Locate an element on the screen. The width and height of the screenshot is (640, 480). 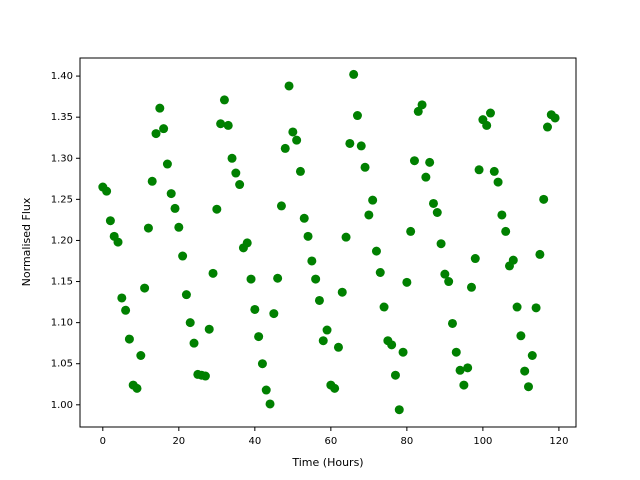
x-axis-label: Time (Hours) is located at coordinates (327, 462).